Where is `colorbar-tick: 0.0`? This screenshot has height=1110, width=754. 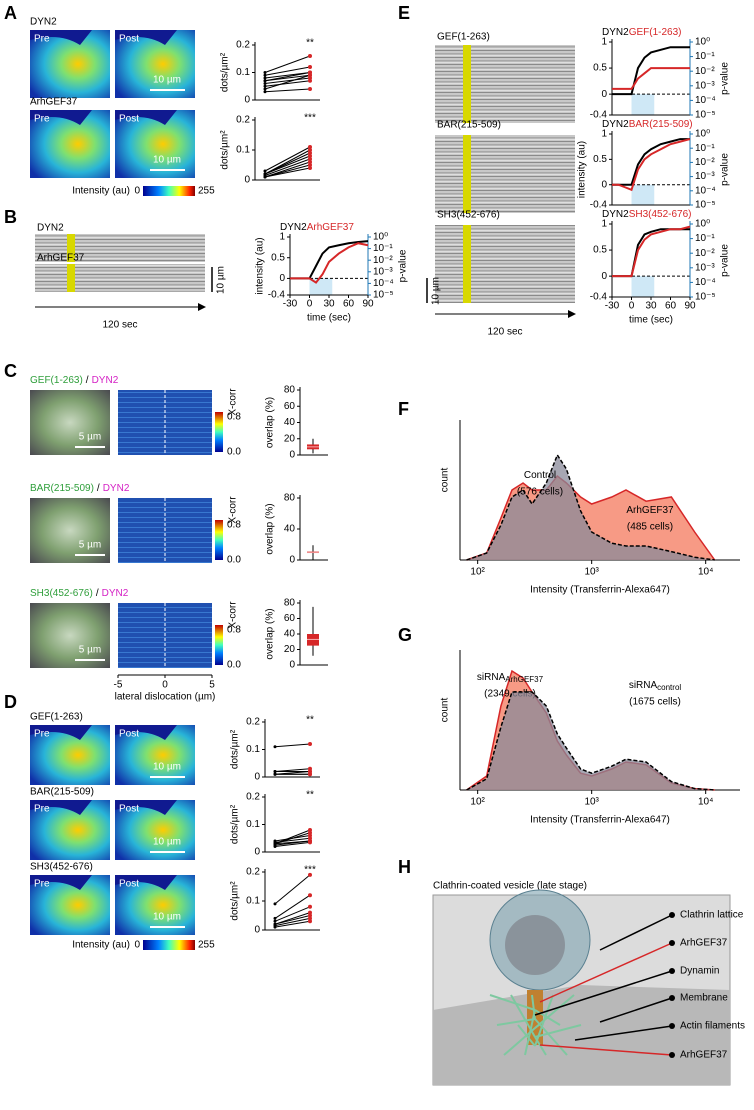
colorbar-tick: 0.0 is located at coordinates (234, 560).